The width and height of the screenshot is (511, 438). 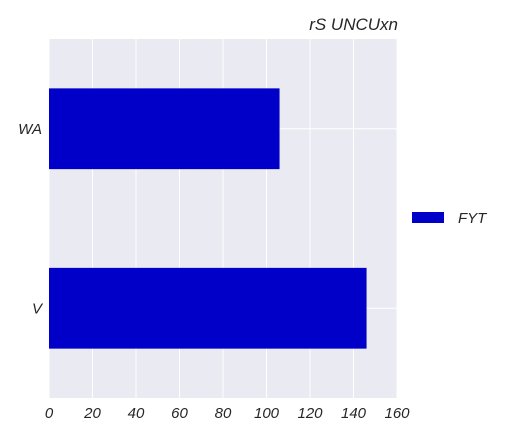 I want to click on legend-label-fyt: FYT, so click(x=473, y=218).